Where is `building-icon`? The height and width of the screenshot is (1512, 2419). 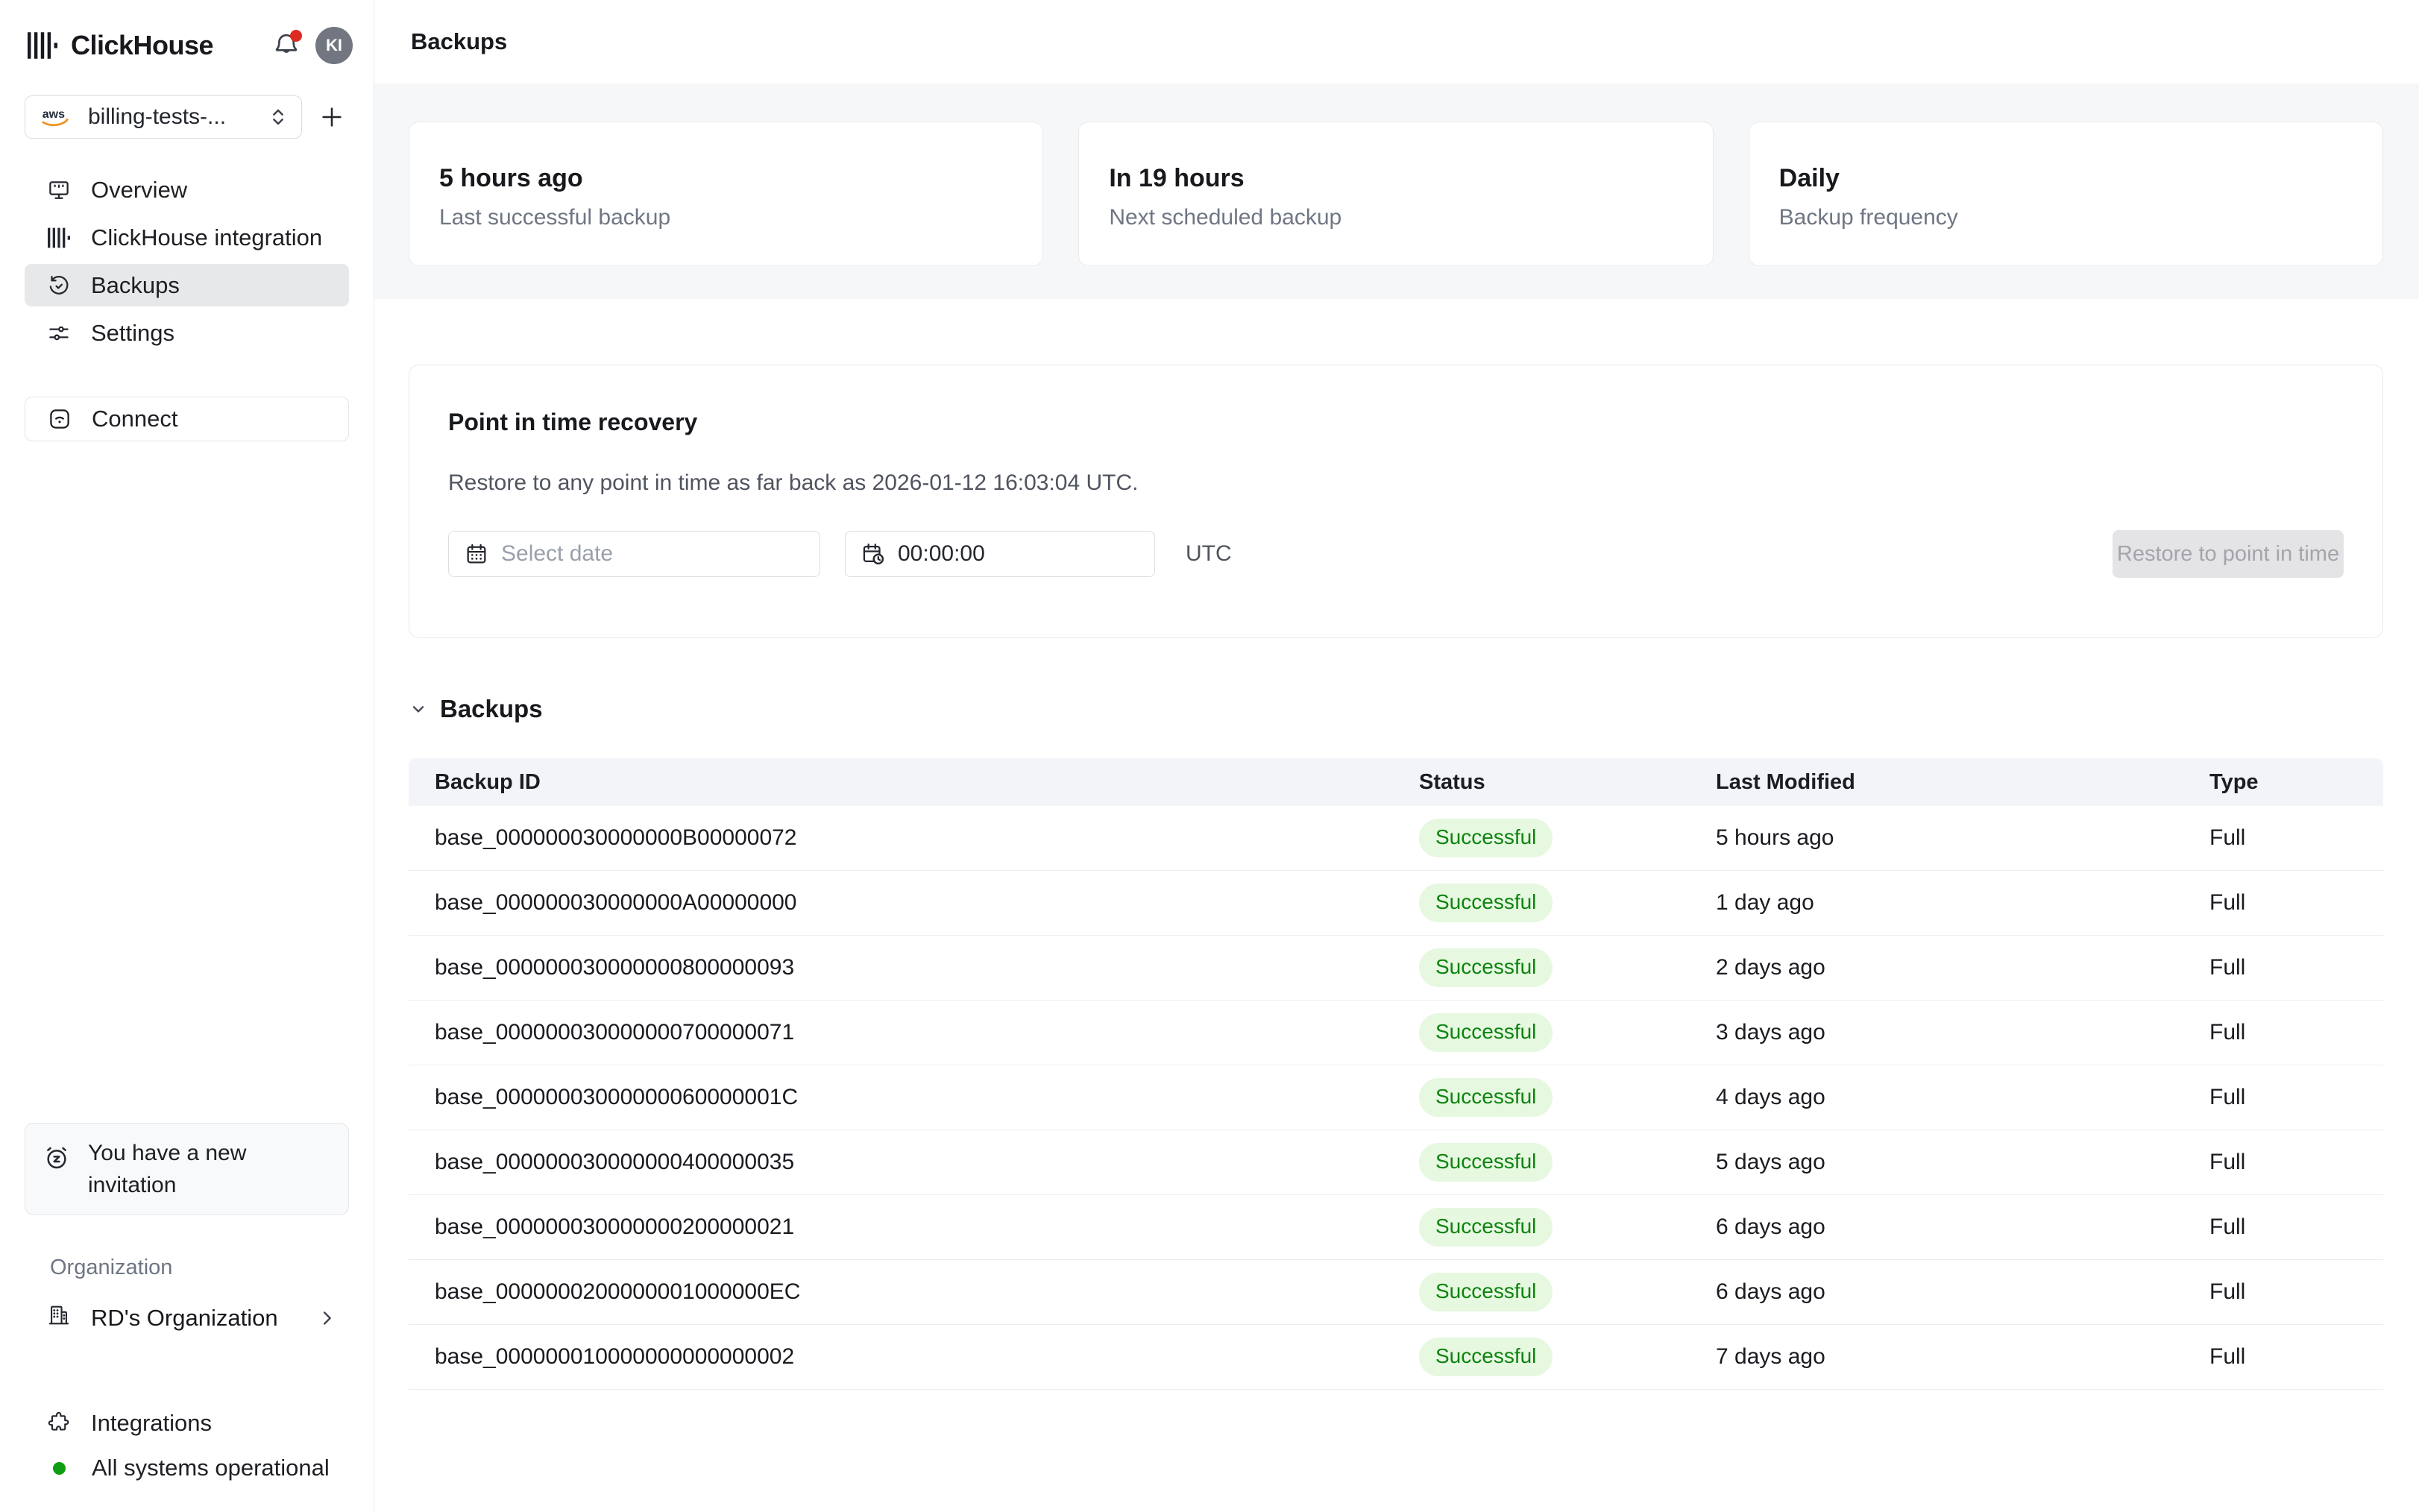
building-icon is located at coordinates (59, 1318).